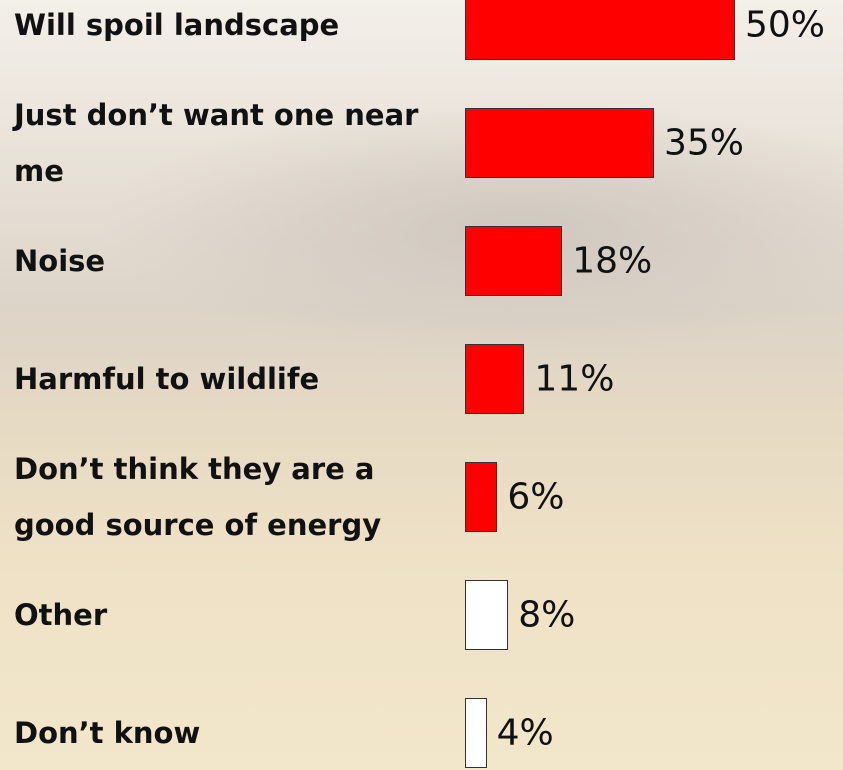 Image resolution: width=843 pixels, height=770 pixels. I want to click on value-label: 11%, so click(574, 379).